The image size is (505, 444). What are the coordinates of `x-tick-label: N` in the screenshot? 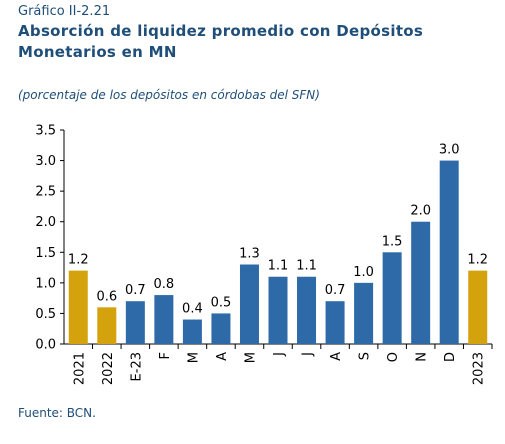 It's located at (422, 357).